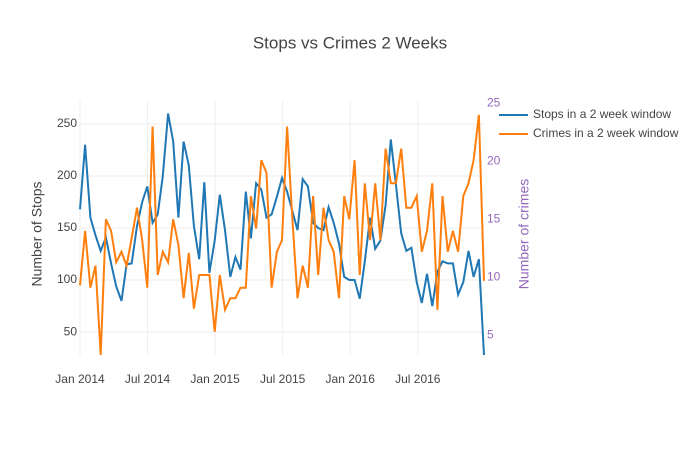  I want to click on x-tick-label: Jul 2015, so click(283, 379).